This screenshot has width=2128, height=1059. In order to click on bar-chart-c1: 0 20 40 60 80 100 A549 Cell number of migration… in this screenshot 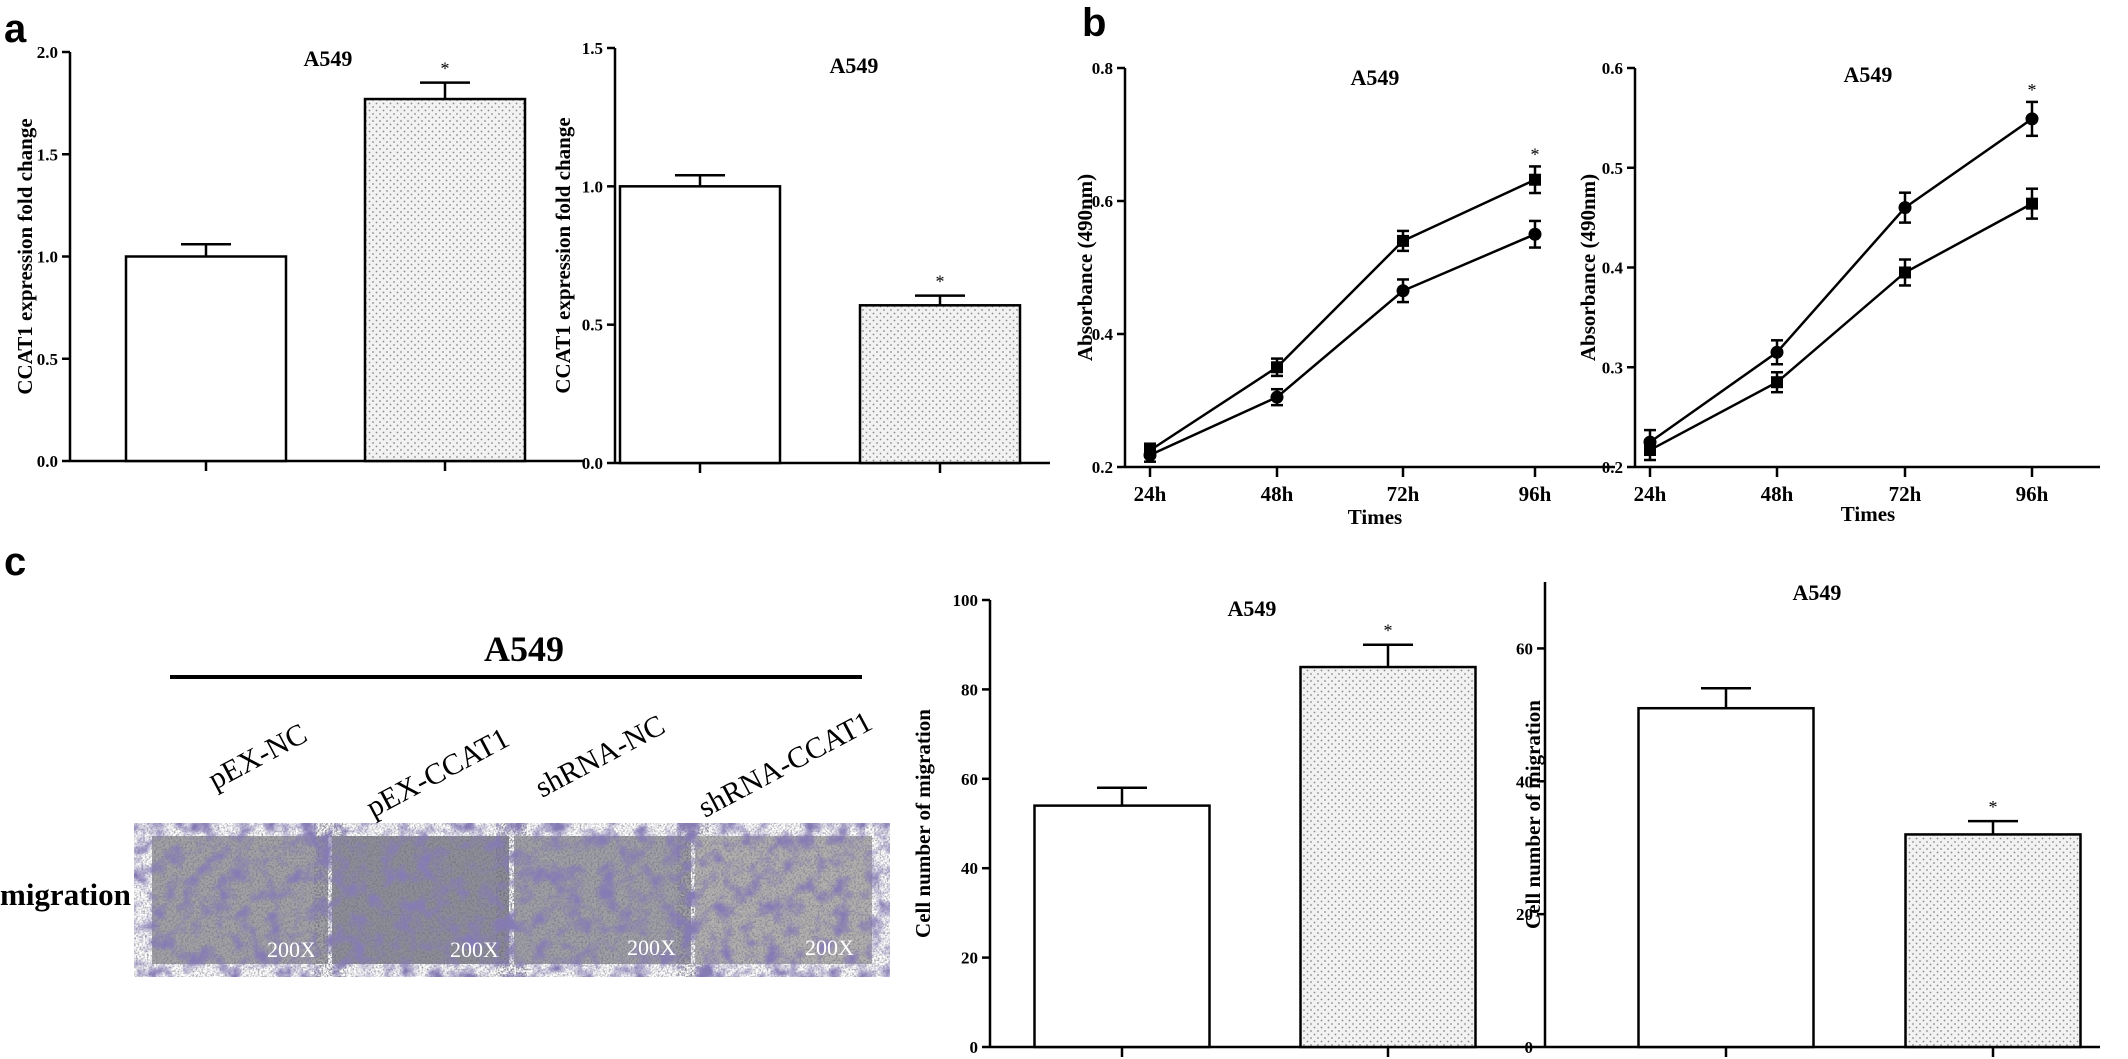, I will do `click(1224, 824)`.